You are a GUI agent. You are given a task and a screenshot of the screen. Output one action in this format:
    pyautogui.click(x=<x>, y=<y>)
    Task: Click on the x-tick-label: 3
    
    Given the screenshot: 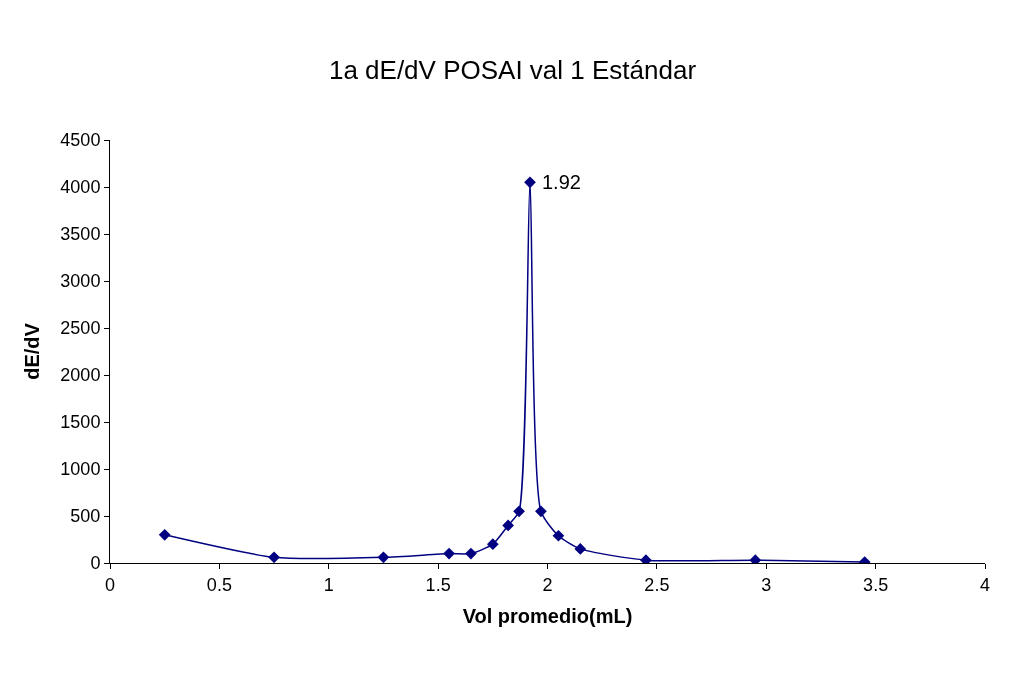 What is the action you would take?
    pyautogui.click(x=766, y=584)
    